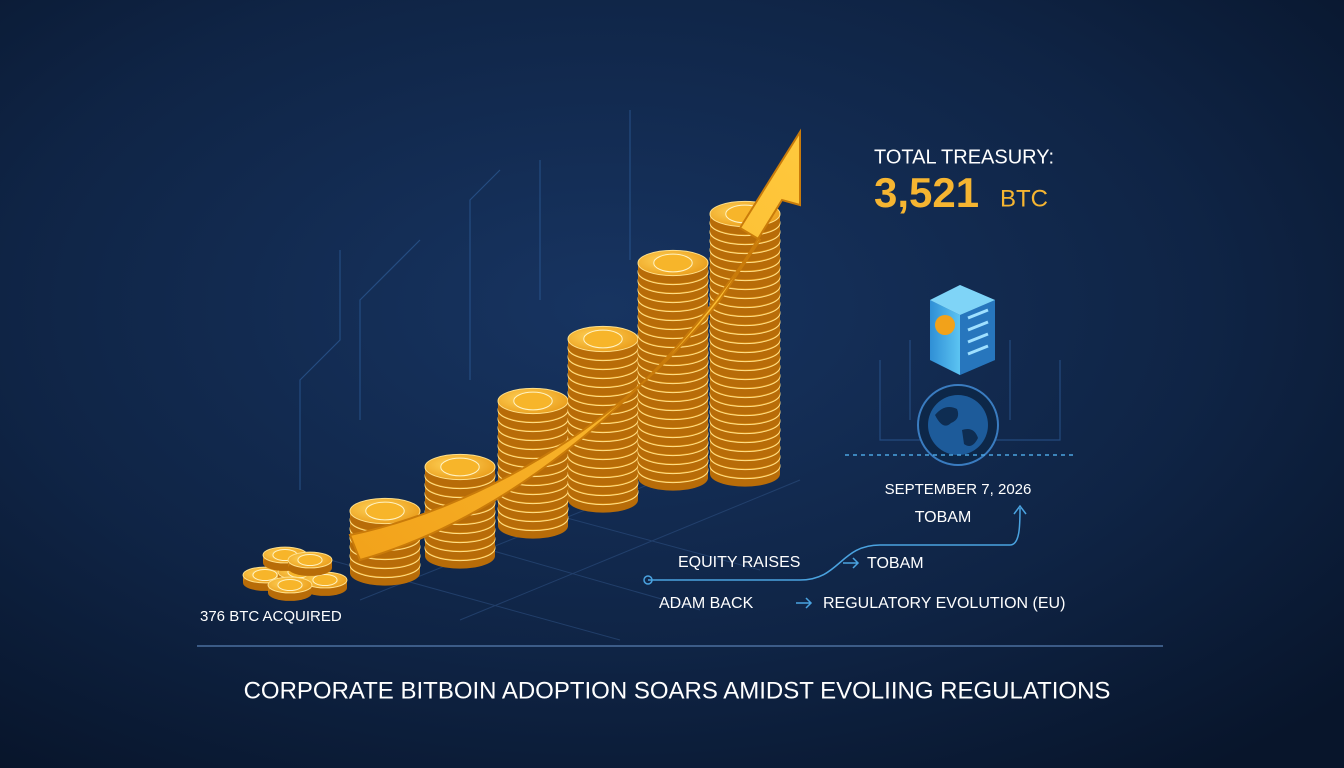 The width and height of the screenshot is (1344, 768). What do you see at coordinates (962, 330) in the screenshot?
I see `building-icon` at bounding box center [962, 330].